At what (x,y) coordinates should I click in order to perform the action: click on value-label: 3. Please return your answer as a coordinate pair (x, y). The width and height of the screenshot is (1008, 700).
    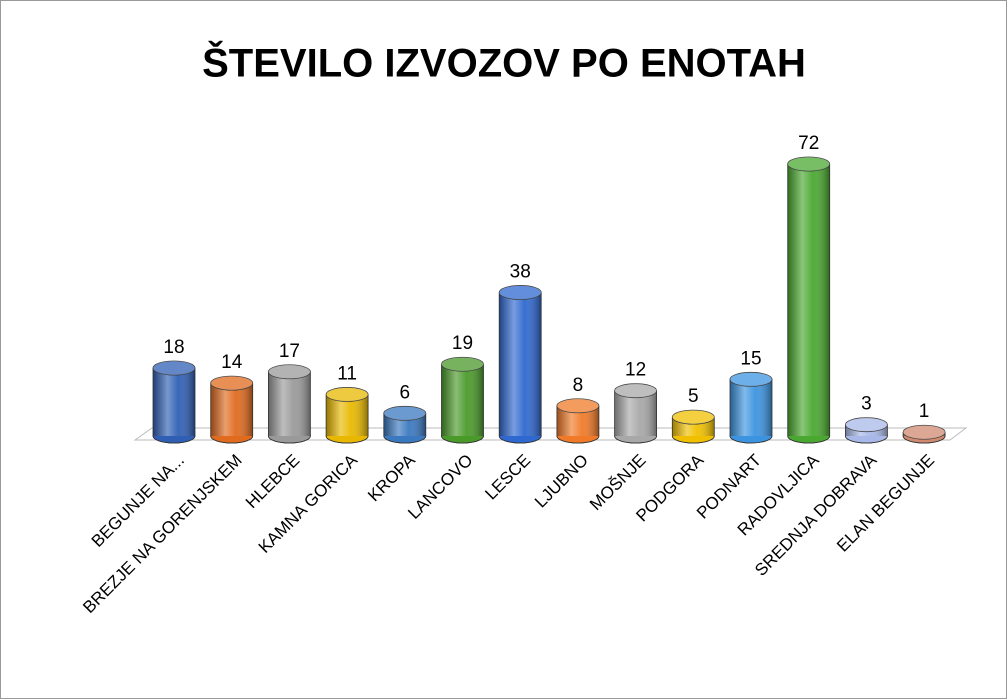
    Looking at the image, I should click on (866, 404).